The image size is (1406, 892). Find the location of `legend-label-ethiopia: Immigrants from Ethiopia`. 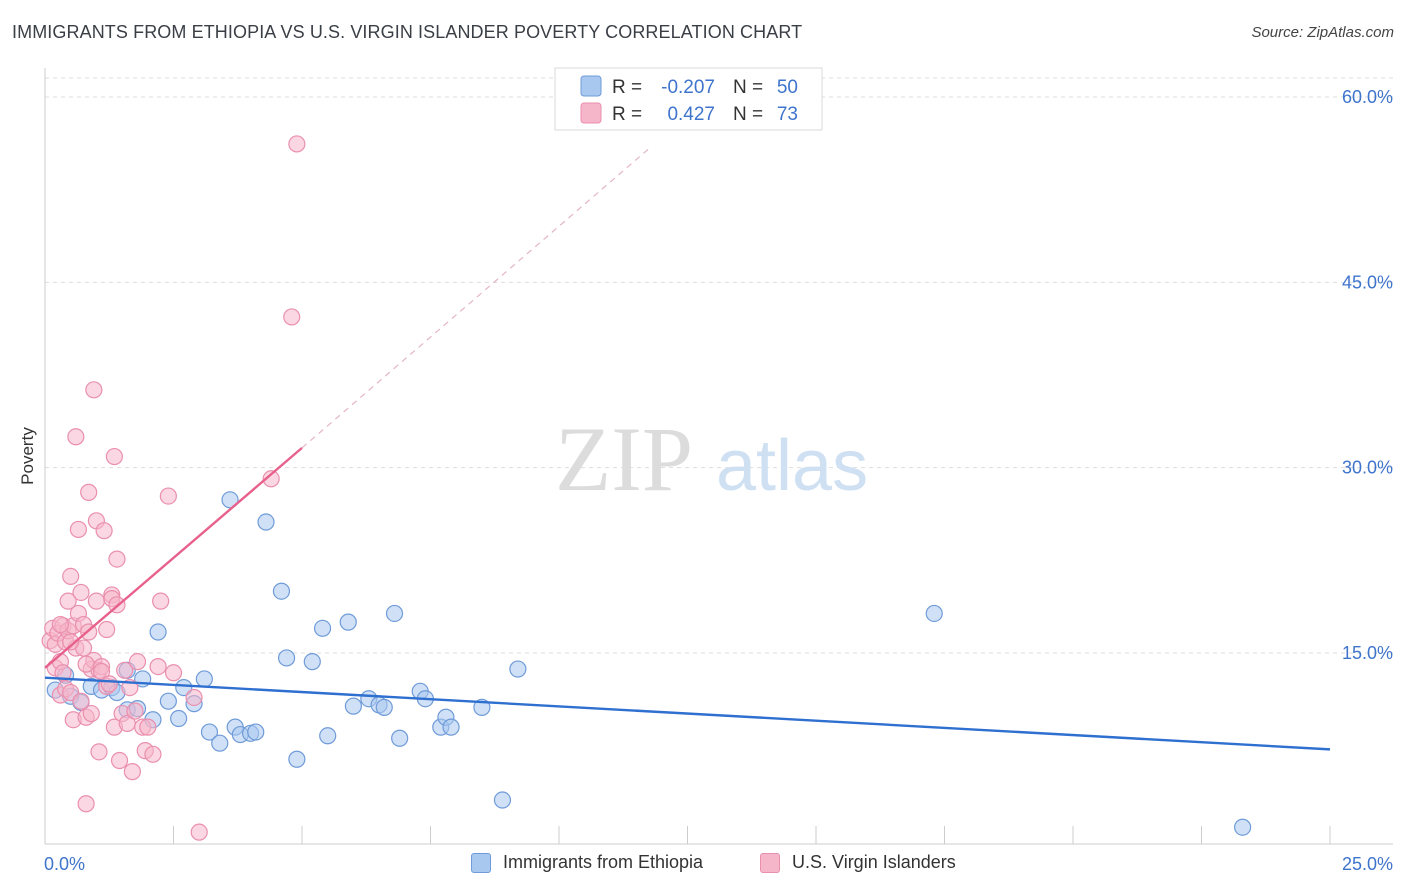

legend-label-ethiopia: Immigrants from Ethiopia is located at coordinates (603, 862).